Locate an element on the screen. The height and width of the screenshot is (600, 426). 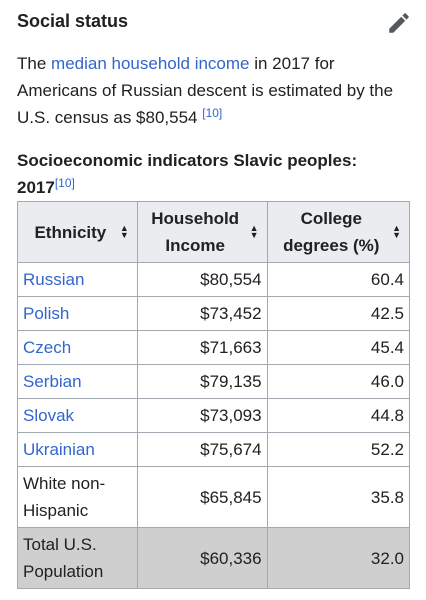
ethnicity-link: Ukrainian is located at coordinates (59, 449).